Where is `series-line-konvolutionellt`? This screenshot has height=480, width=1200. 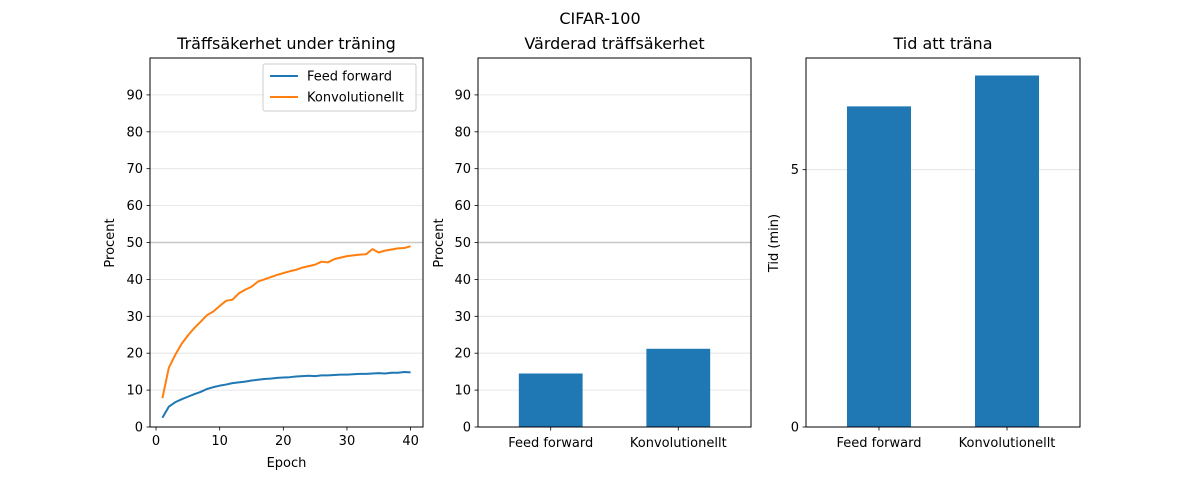 series-line-konvolutionellt is located at coordinates (286, 322).